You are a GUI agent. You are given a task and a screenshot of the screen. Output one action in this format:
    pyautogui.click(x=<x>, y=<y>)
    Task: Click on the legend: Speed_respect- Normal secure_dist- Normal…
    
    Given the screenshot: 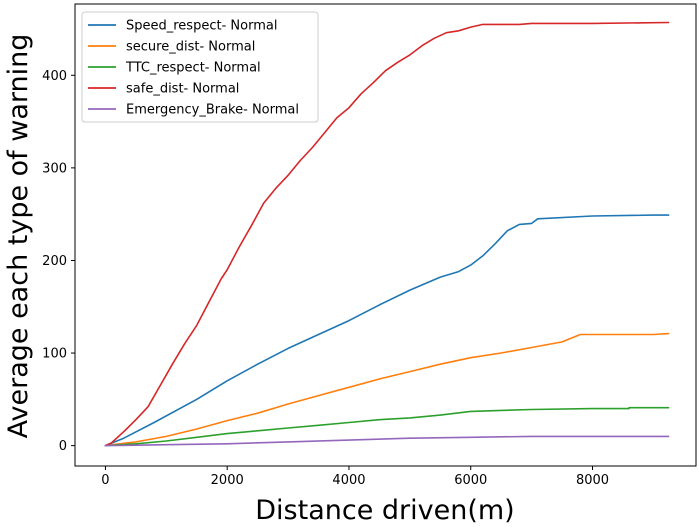 What is the action you would take?
    pyautogui.click(x=200, y=67)
    